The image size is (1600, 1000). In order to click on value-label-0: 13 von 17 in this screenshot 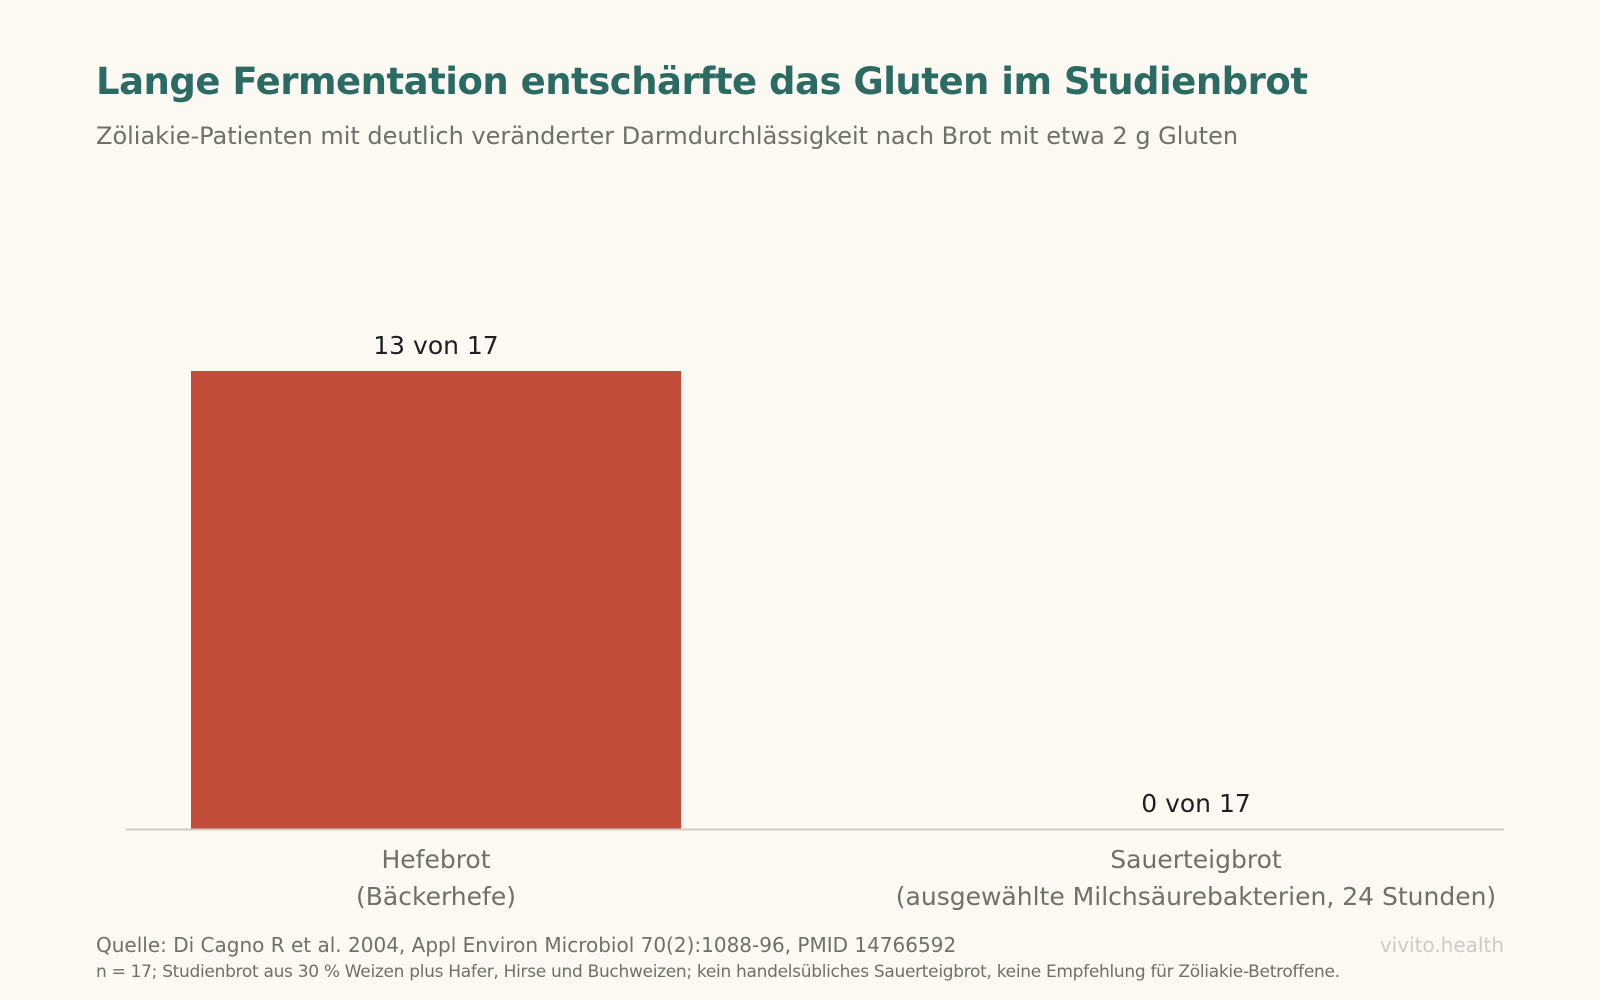, I will do `click(435, 345)`.